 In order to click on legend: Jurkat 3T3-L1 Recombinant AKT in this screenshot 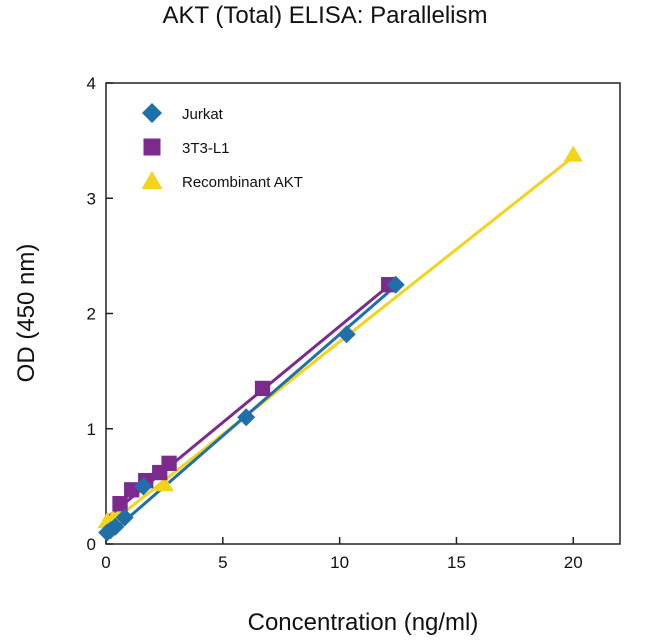, I will do `click(222, 147)`.